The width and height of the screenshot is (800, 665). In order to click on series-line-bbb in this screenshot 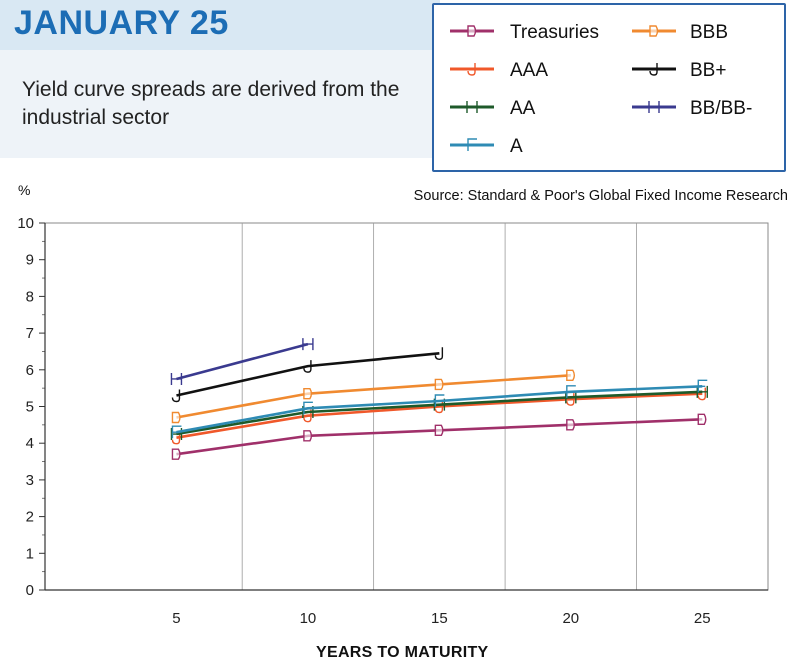, I will do `click(373, 396)`.